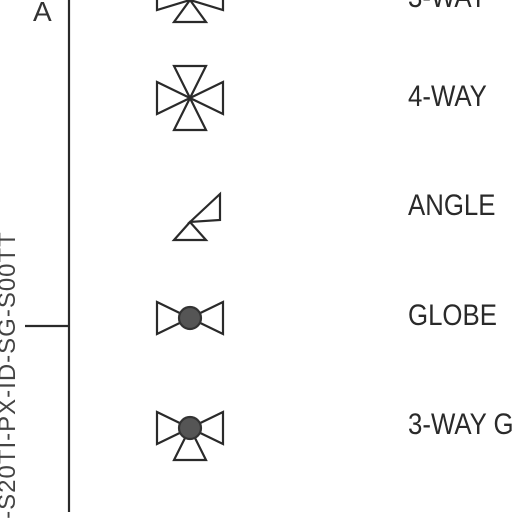 The image size is (512, 519). What do you see at coordinates (190, 98) in the screenshot?
I see `four-way-valve-icon` at bounding box center [190, 98].